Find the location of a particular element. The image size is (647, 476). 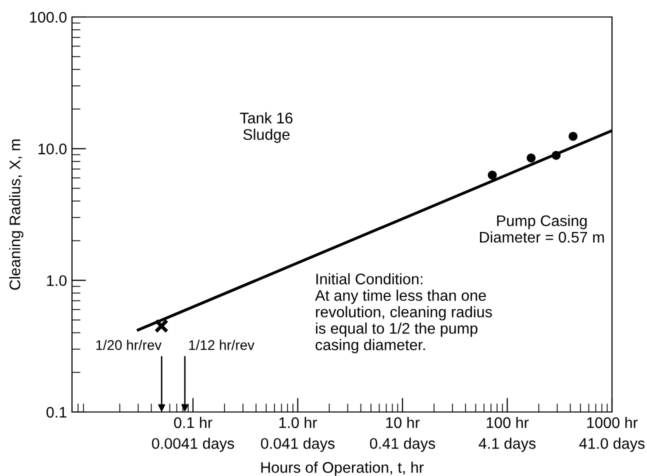

annotation: 1/20 hr/rev is located at coordinates (129, 345).